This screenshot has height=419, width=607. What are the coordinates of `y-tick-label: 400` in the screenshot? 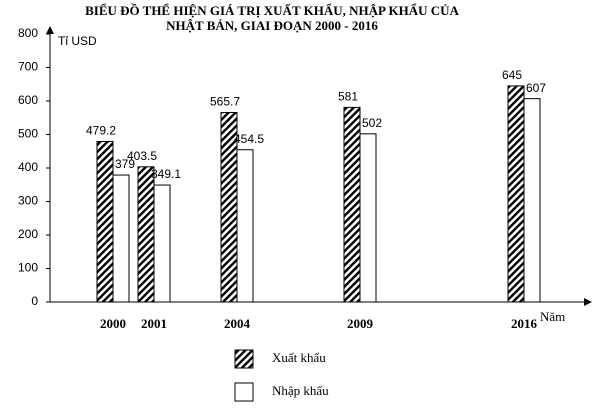 It's located at (28, 167).